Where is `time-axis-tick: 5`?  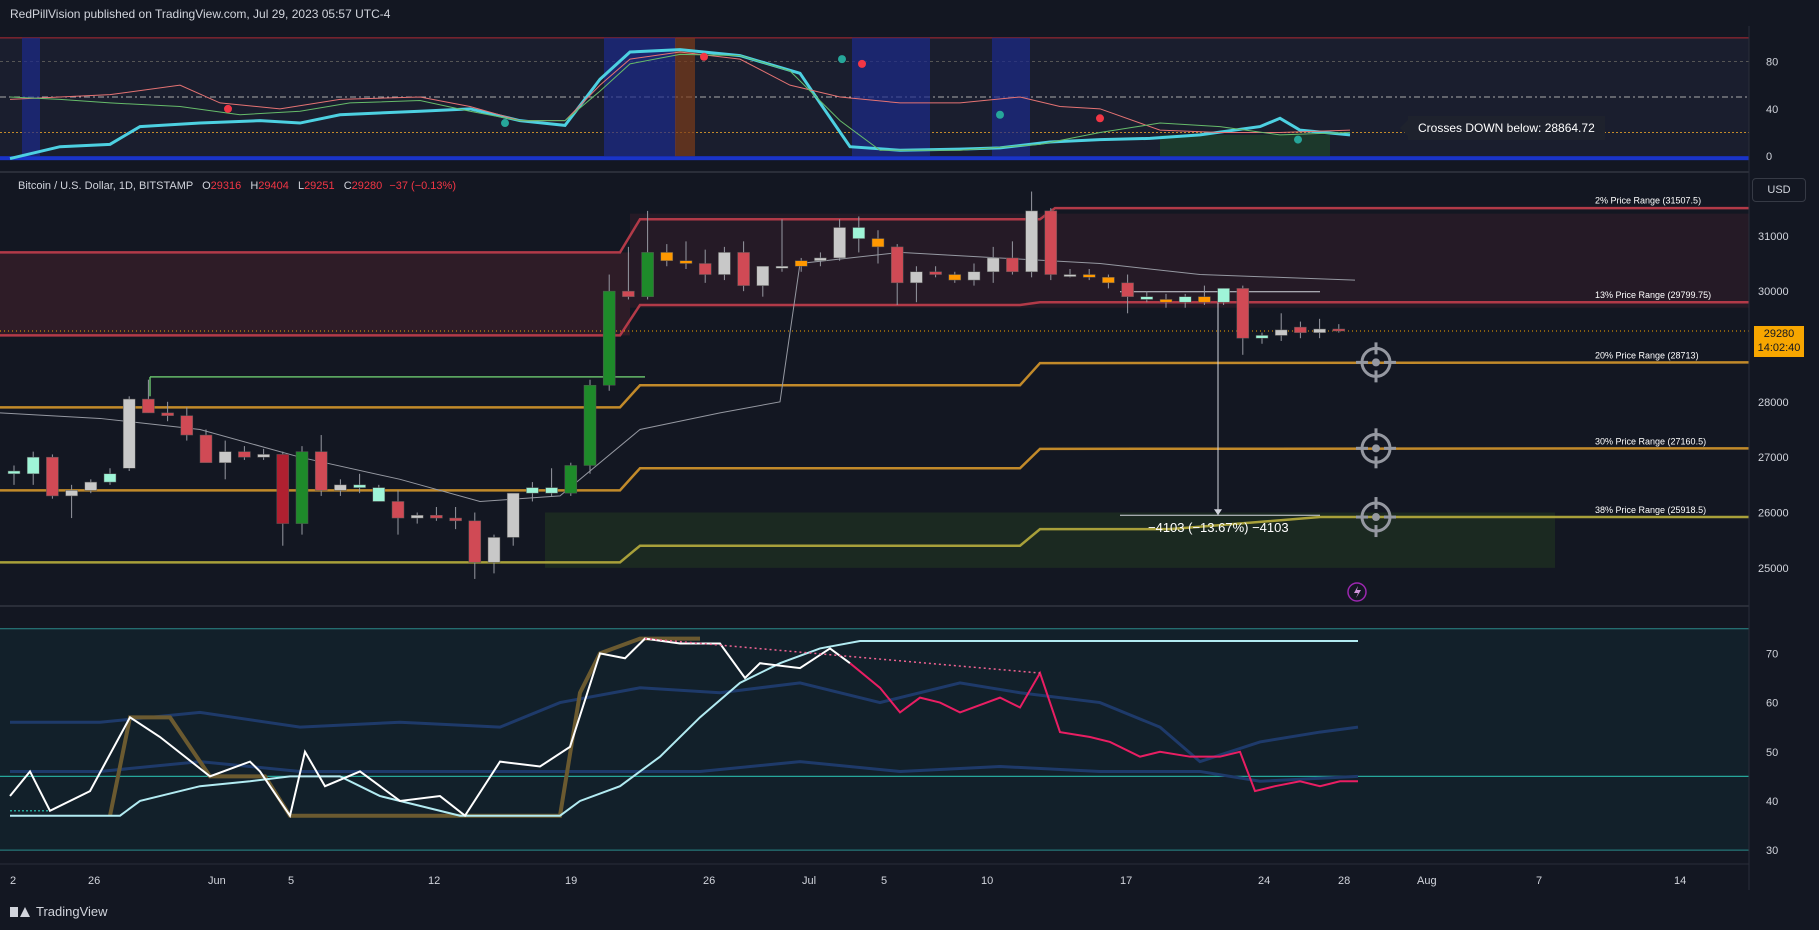
time-axis-tick: 5 is located at coordinates (291, 881).